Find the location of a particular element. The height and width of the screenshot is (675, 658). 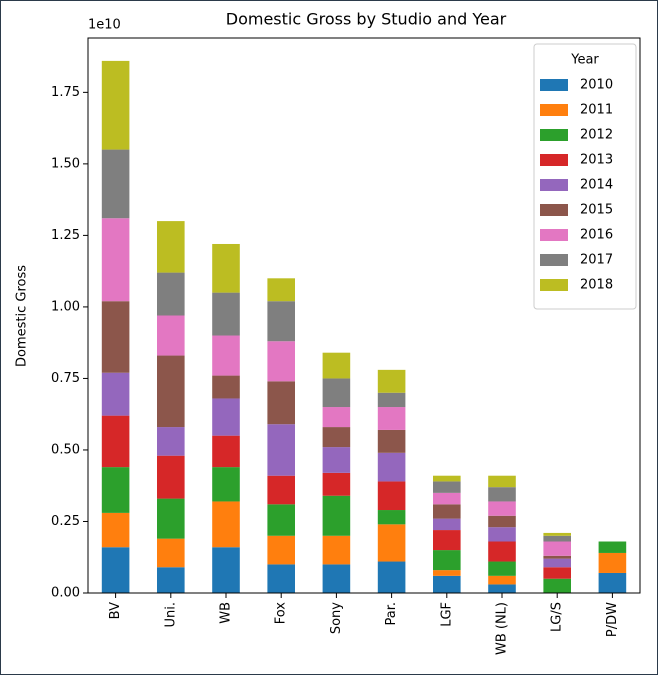

legend-label: 2012 is located at coordinates (596, 135).